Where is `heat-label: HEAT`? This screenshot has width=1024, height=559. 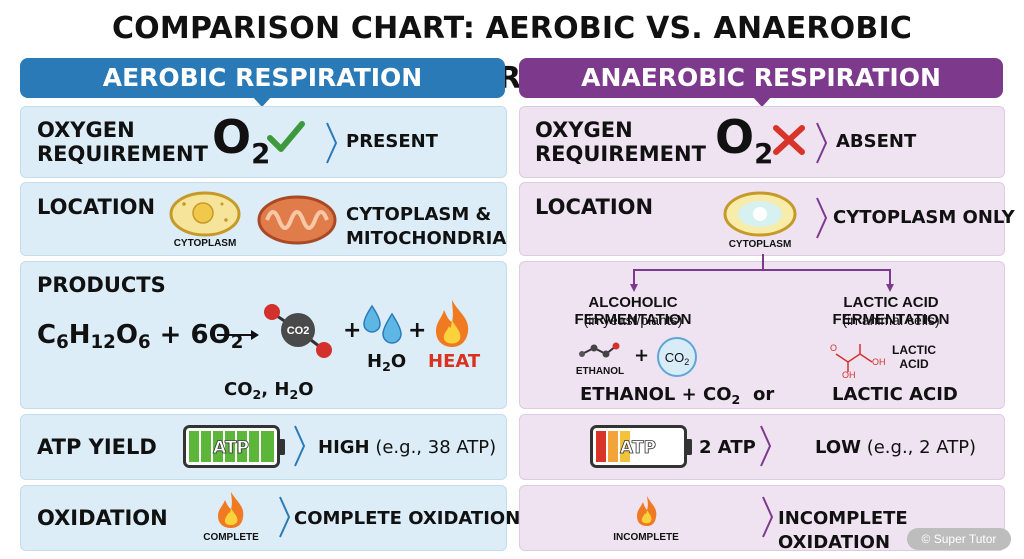
heat-label: HEAT is located at coordinates (454, 361).